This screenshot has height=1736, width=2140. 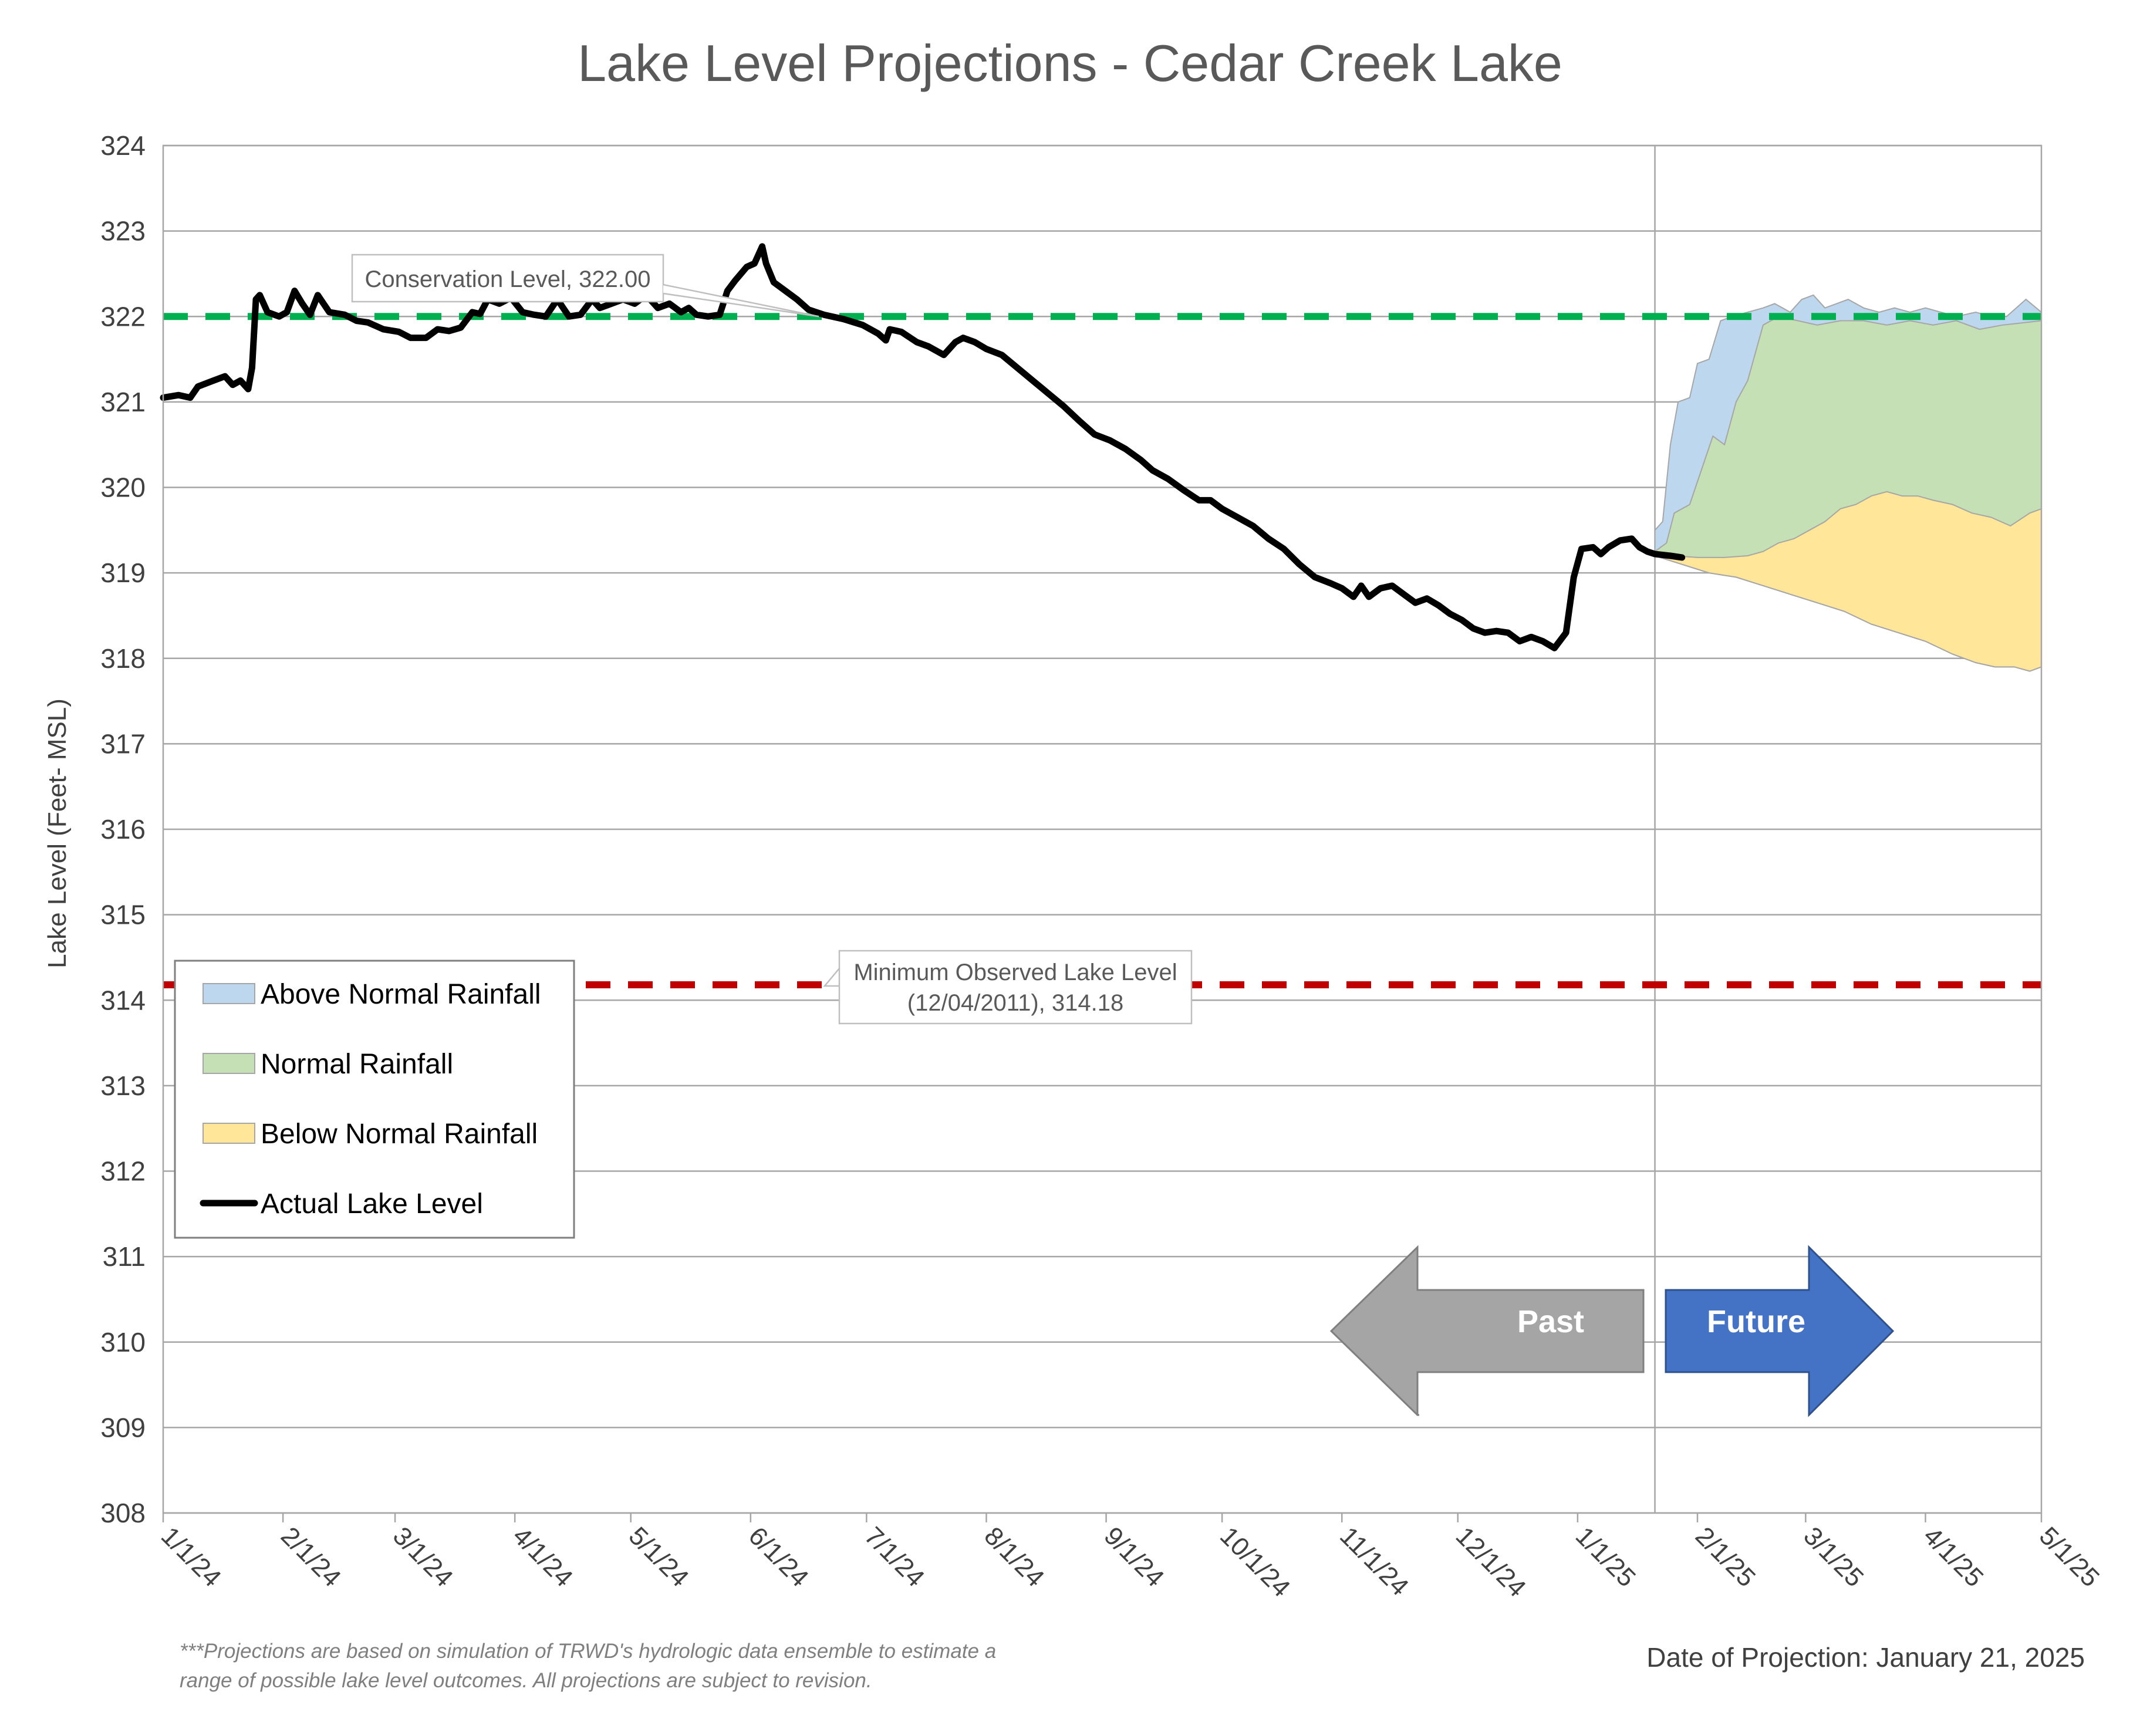 I want to click on y-tick-label: 310, so click(x=123, y=1342).